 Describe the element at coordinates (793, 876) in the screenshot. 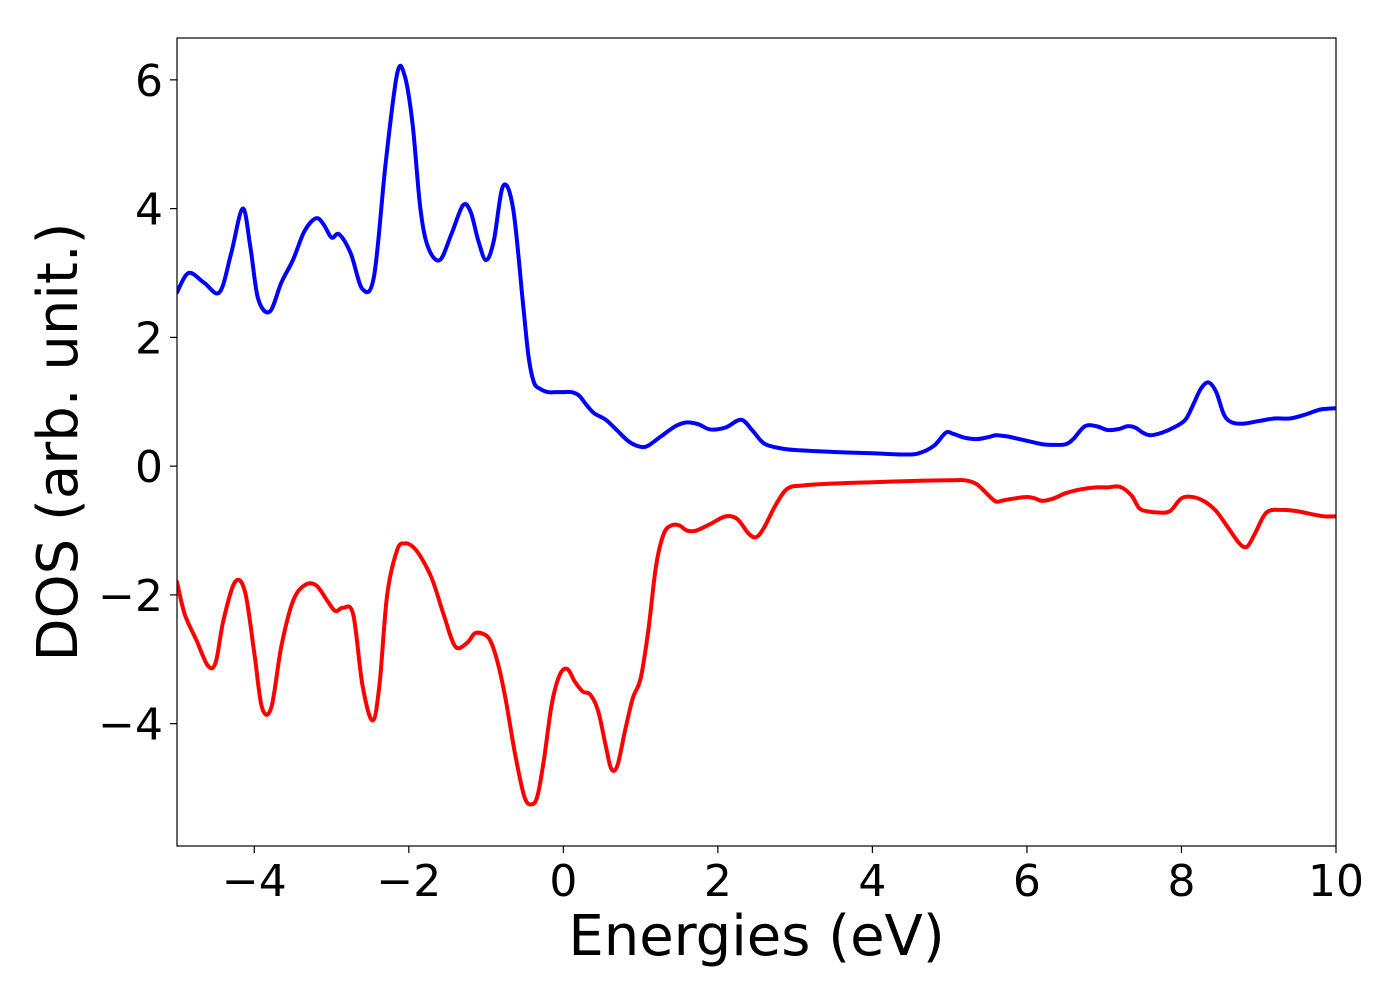

I see `x-axis: −4 −2 0 2 4 6 8 10` at that location.